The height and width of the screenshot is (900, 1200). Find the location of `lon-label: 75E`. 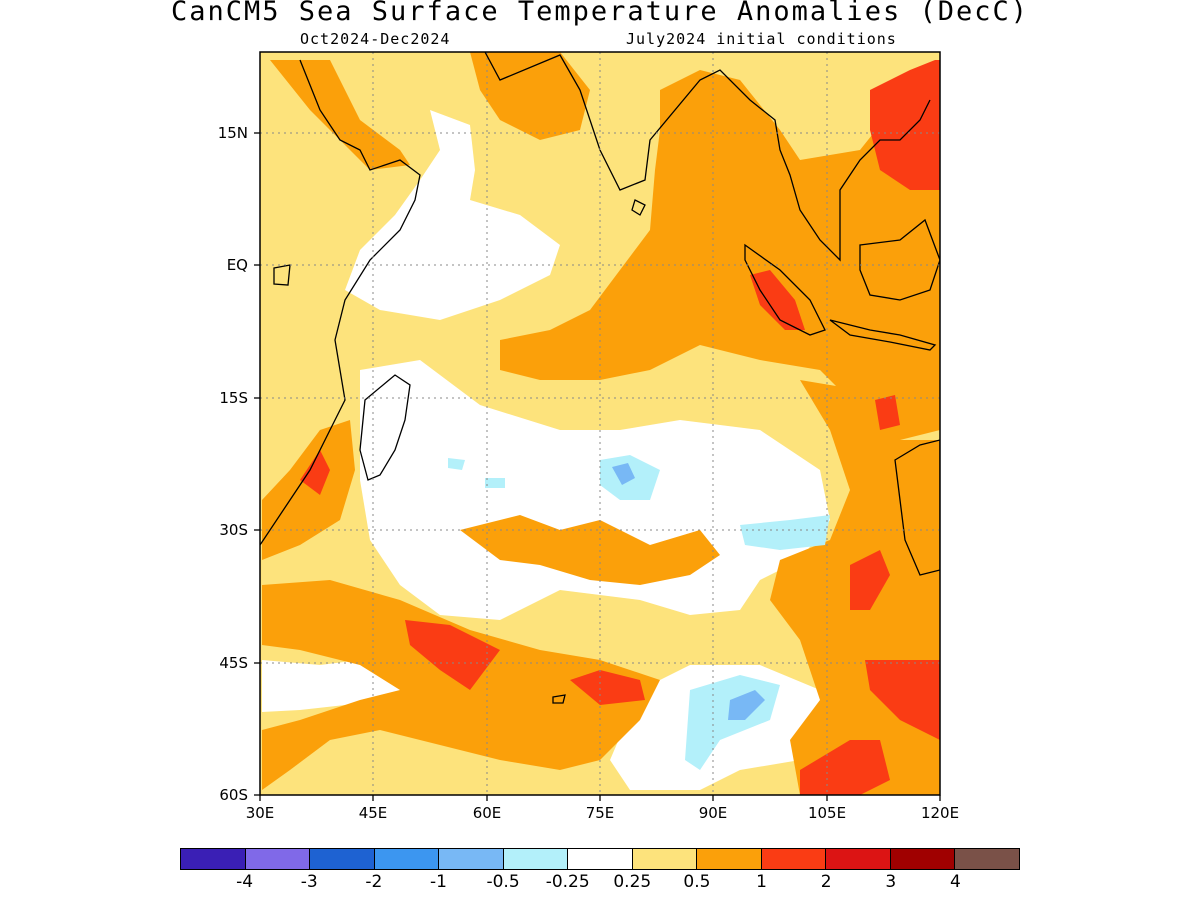

lon-label: 75E is located at coordinates (600, 813).